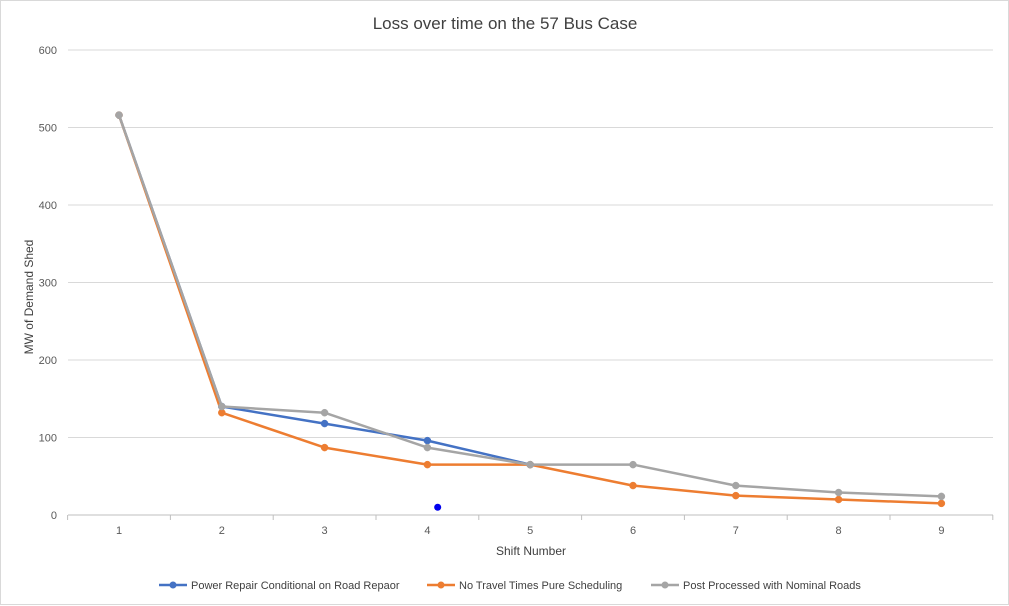  I want to click on x-tick-label: 5, so click(530, 531).